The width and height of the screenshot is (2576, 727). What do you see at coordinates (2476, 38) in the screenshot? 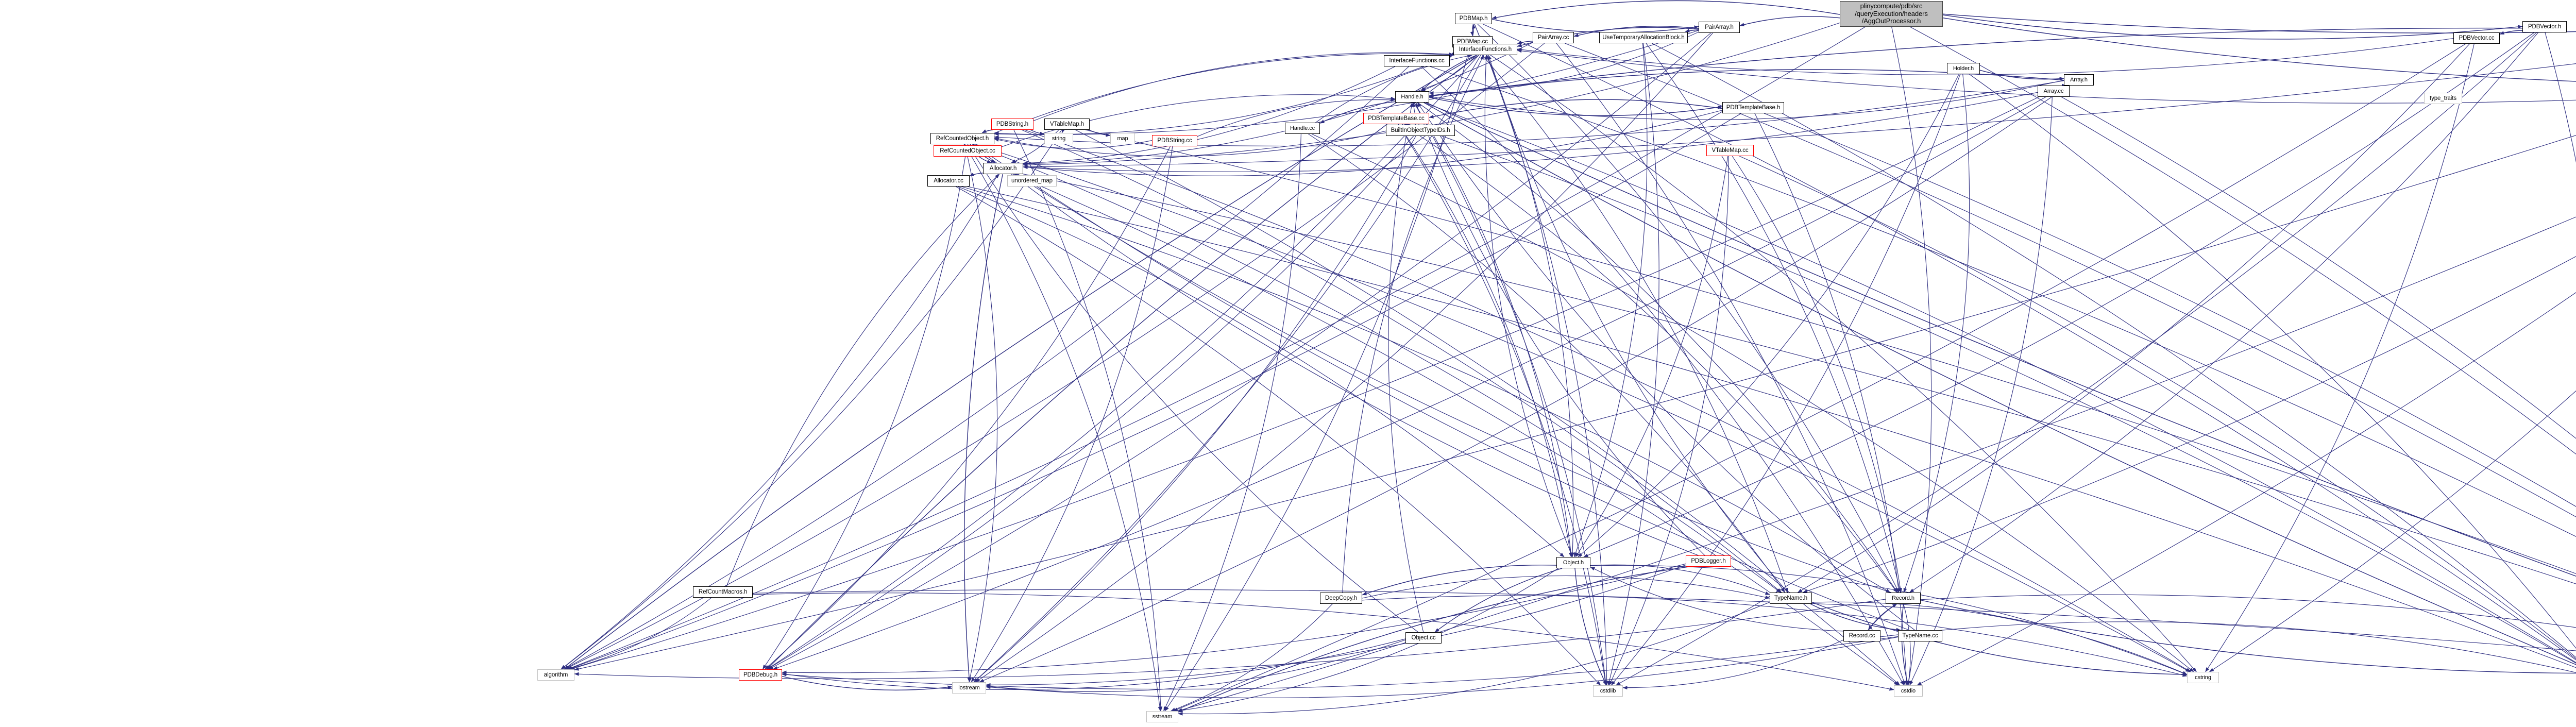
I see `graph-node-pdbvectorcc: PDBVector.cc` at bounding box center [2476, 38].